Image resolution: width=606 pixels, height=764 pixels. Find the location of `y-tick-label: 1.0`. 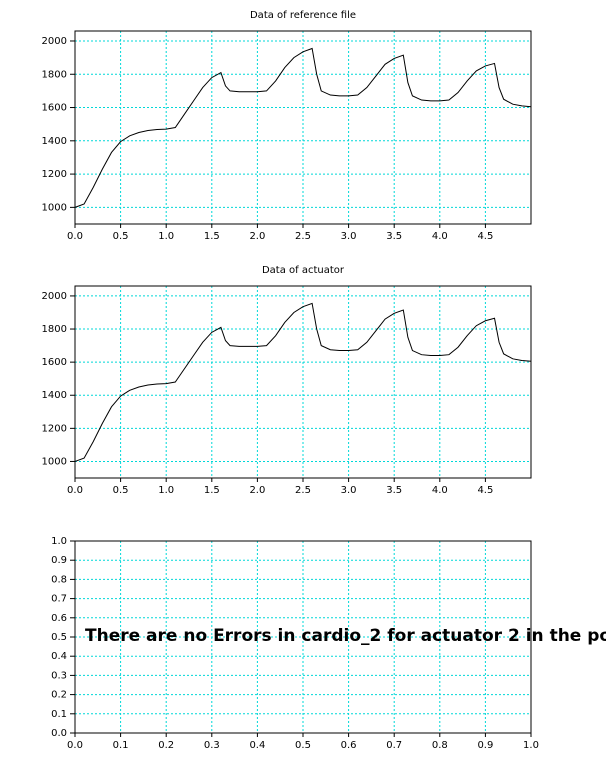

y-tick-label: 1.0 is located at coordinates (59, 541).